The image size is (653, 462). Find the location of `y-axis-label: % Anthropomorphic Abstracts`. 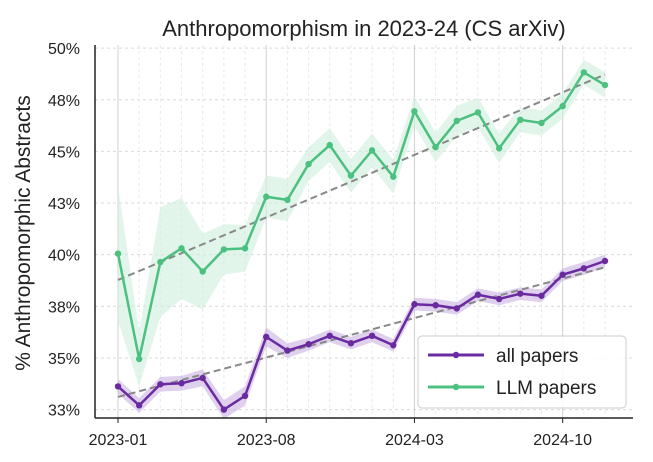

y-axis-label: % Anthropomorphic Abstracts is located at coordinates (23, 232).